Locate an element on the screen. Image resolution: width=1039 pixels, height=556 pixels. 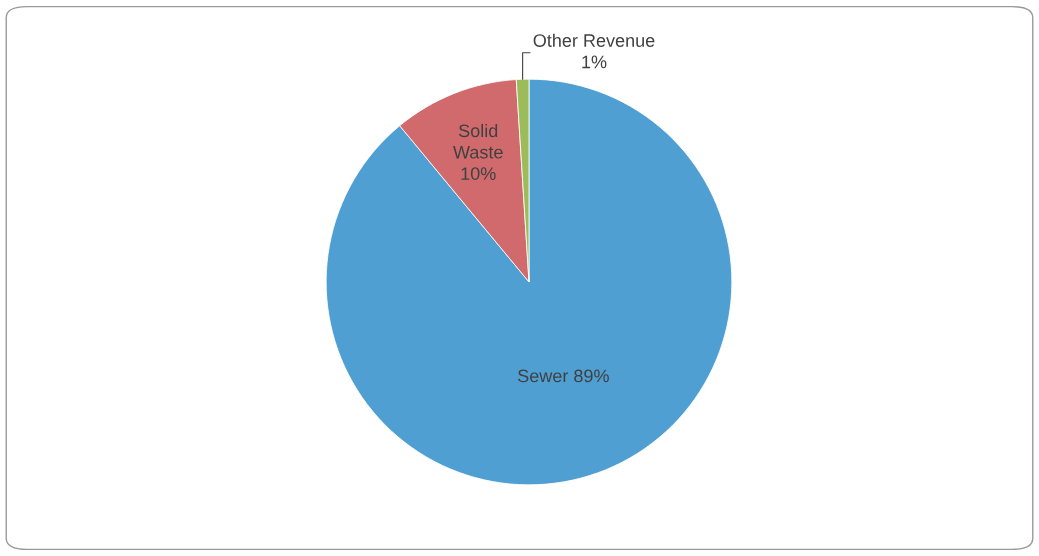
data-label: 1% is located at coordinates (594, 62).